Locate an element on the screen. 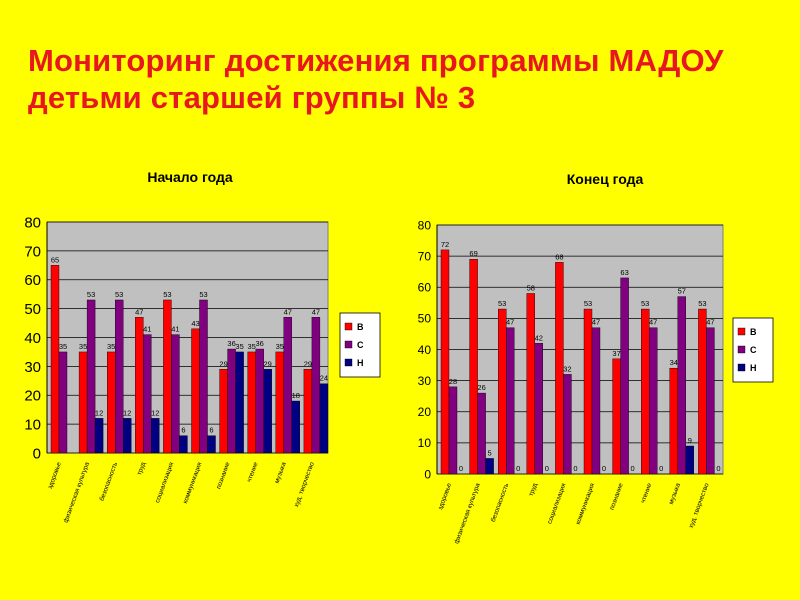 The image size is (800, 600). end-category-label: познание is located at coordinates (617, 496).